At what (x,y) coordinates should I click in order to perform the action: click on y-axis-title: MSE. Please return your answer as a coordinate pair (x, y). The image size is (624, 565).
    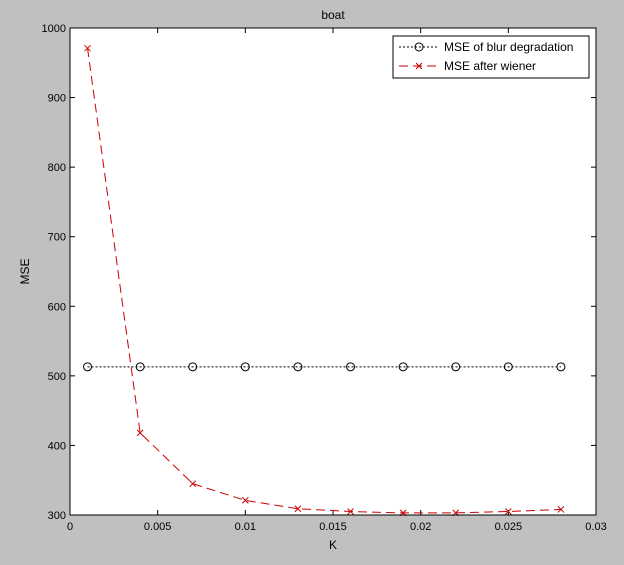
    Looking at the image, I should click on (25, 271).